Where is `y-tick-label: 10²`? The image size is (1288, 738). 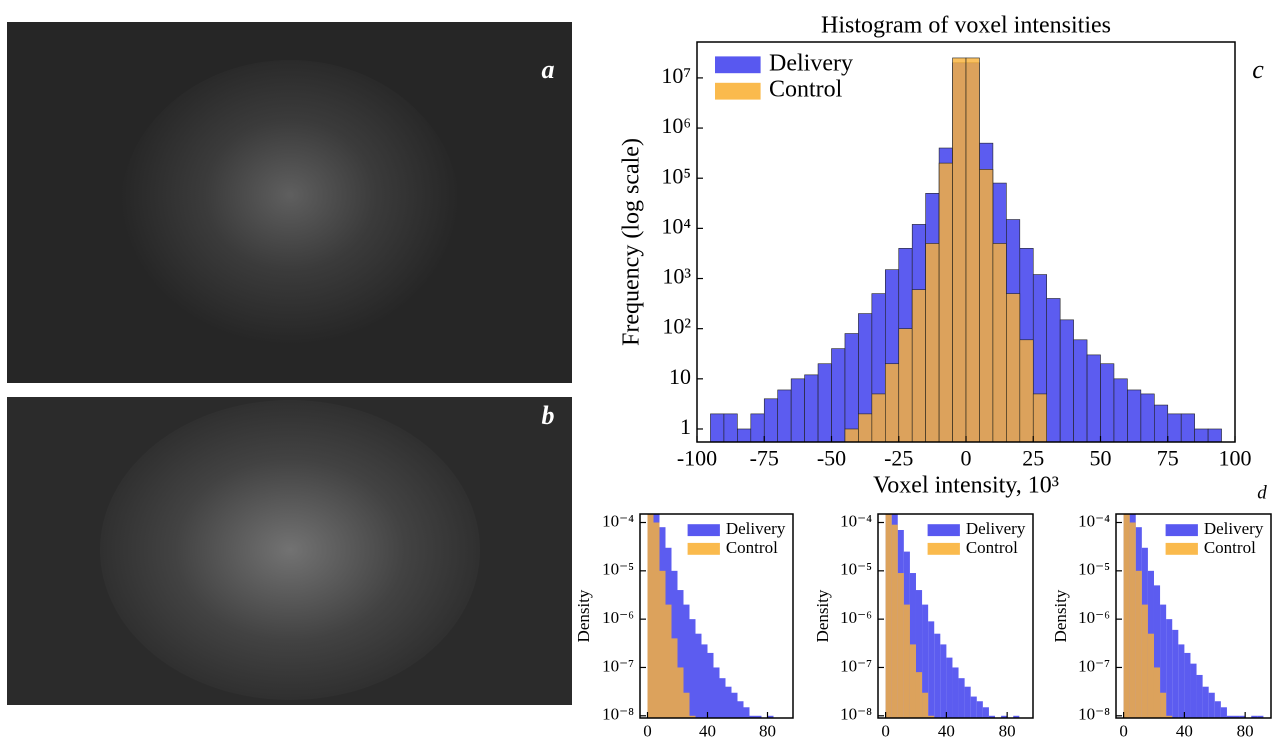 y-tick-label: 10² is located at coordinates (676, 326).